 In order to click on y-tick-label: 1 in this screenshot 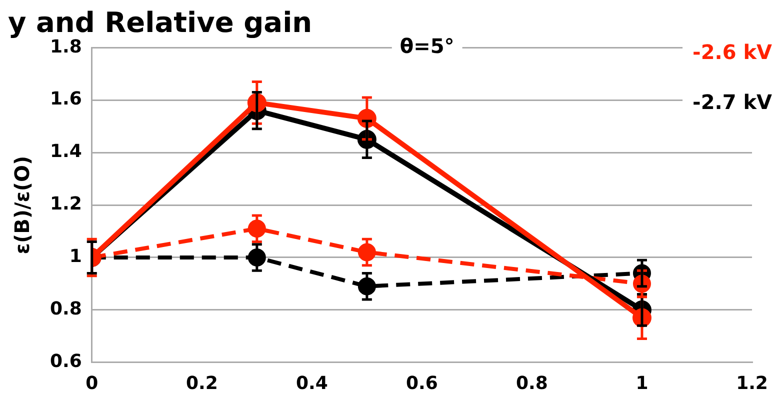, I will do `click(75, 257)`.